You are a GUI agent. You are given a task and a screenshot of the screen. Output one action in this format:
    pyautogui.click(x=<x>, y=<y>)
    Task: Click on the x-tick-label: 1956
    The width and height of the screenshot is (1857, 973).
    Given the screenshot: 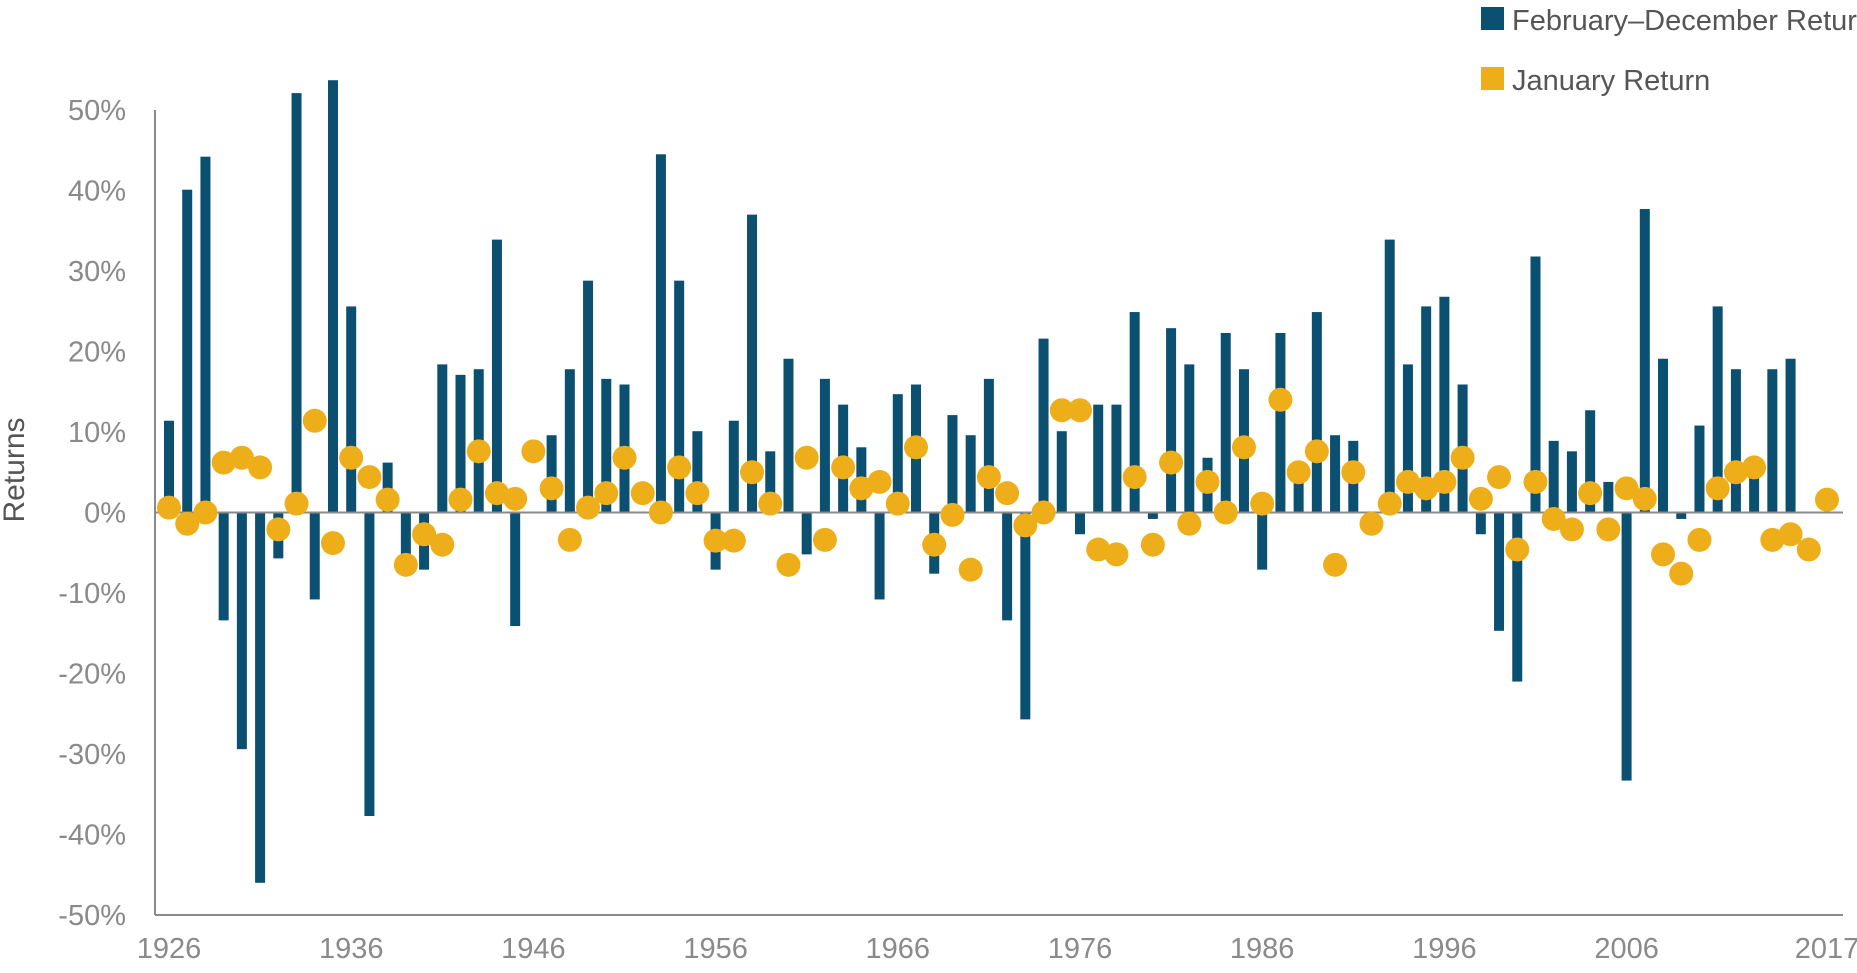 What is the action you would take?
    pyautogui.click(x=715, y=949)
    